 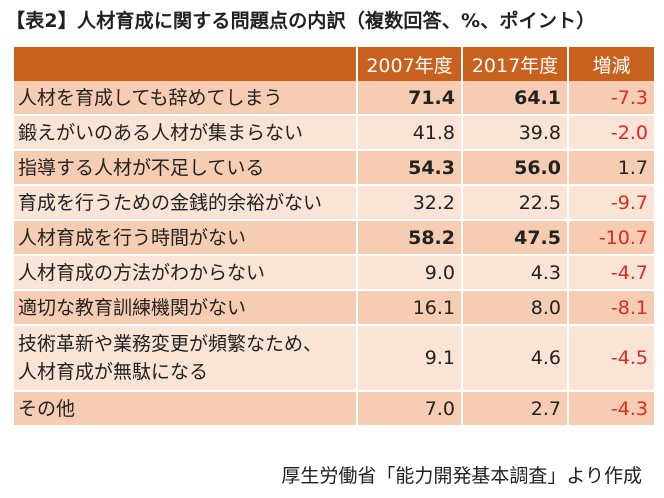 I want to click on table-row: 技術革新や業務変更が頻繁なため、 人材育成が無駄になる 9.1 4.6 -4.5, so click(x=334, y=358).